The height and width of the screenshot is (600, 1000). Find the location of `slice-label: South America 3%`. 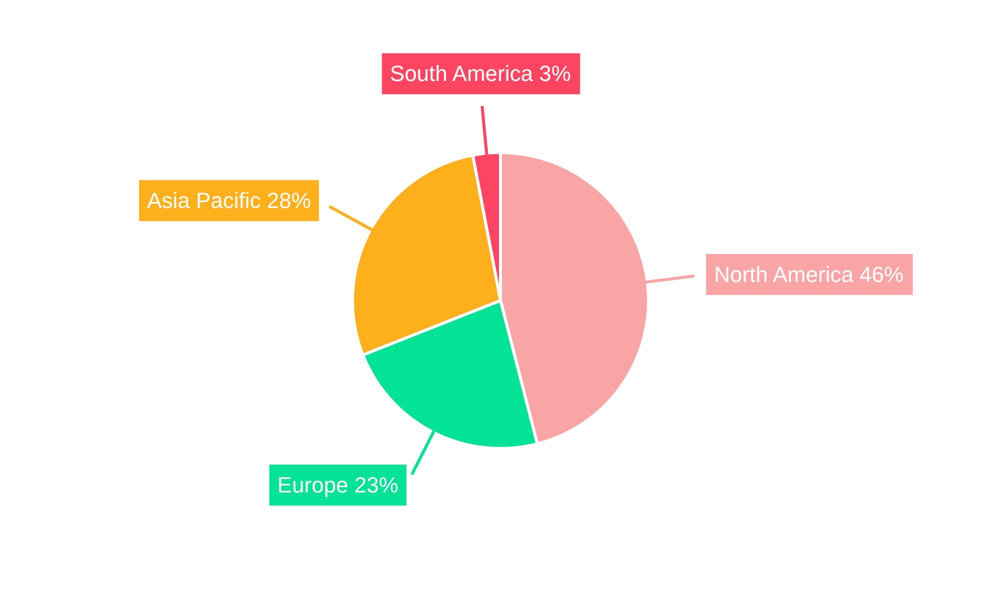

slice-label: South America 3% is located at coordinates (480, 73).